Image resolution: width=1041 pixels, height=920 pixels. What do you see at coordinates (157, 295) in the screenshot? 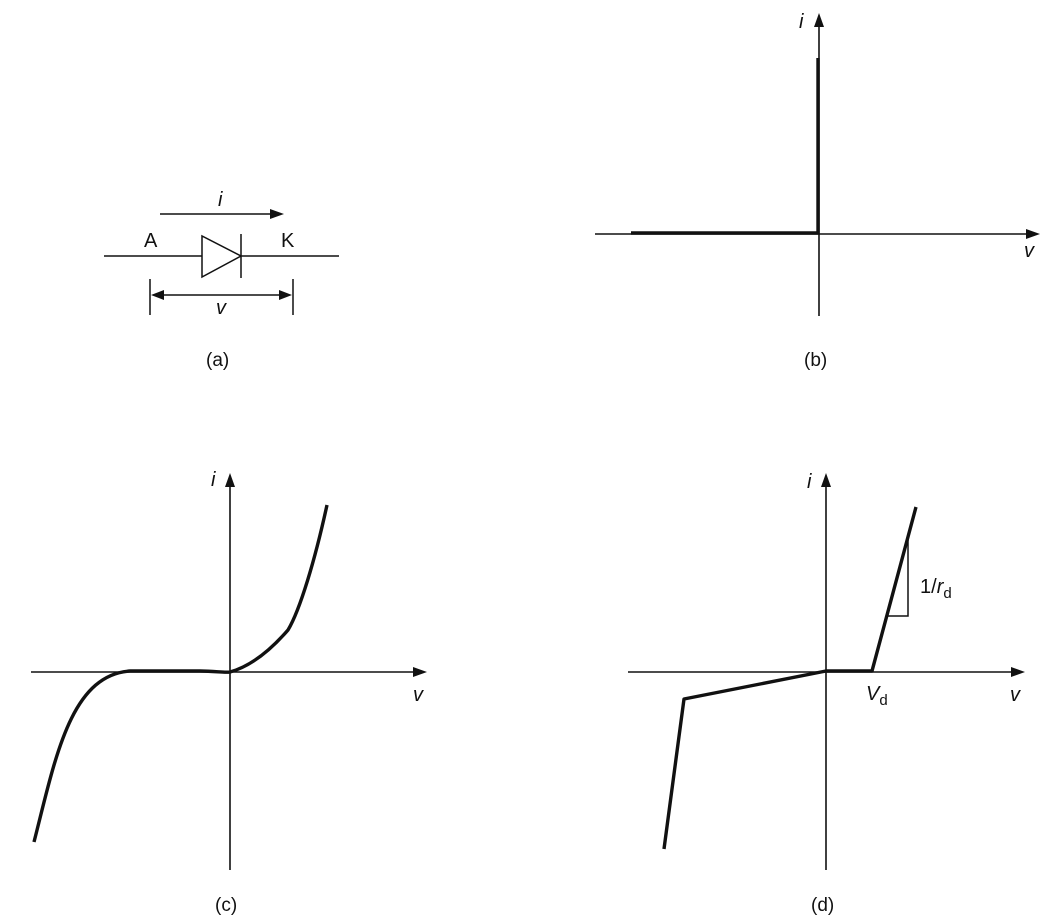
I see `voltage-arrow-left` at bounding box center [157, 295].